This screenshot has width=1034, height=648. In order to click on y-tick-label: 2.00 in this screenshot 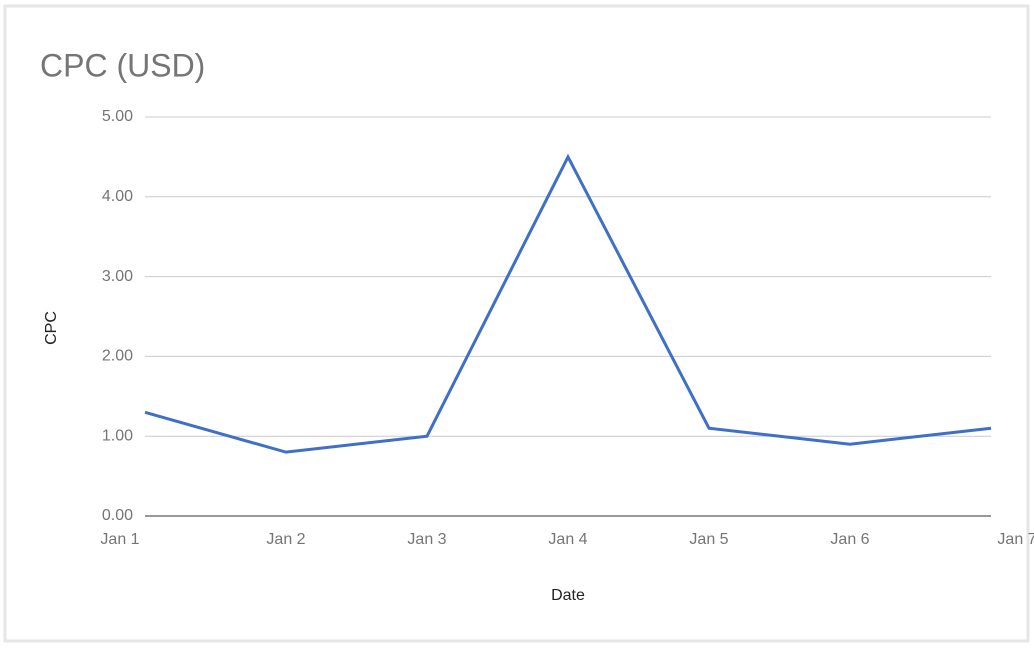, I will do `click(117, 356)`.